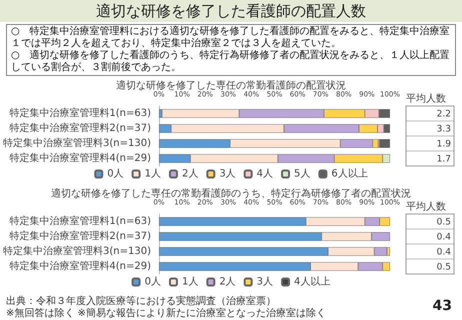 This screenshot has width=462, height=320. What do you see at coordinates (349, 174) in the screenshot?
I see `legend-label: 6人以上` at bounding box center [349, 174].